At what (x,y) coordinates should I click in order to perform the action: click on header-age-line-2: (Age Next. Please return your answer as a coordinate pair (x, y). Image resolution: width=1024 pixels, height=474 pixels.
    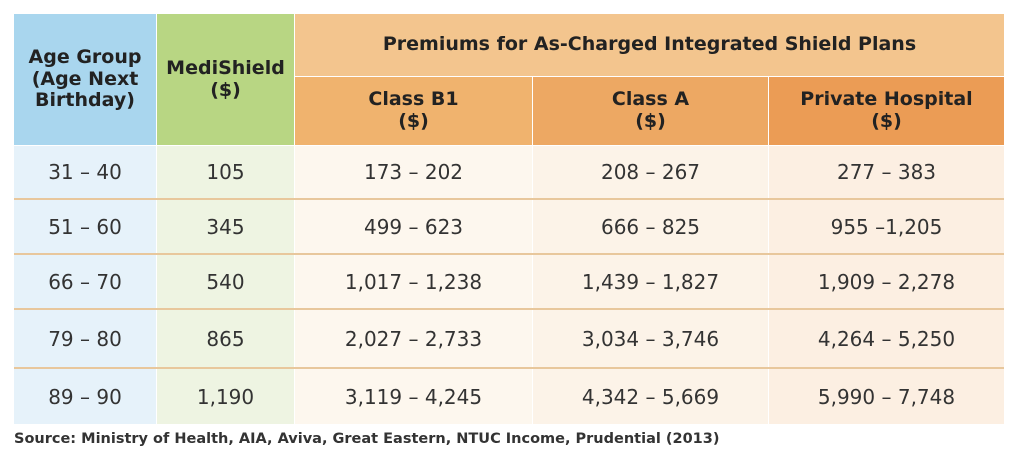
    Looking at the image, I should click on (85, 78).